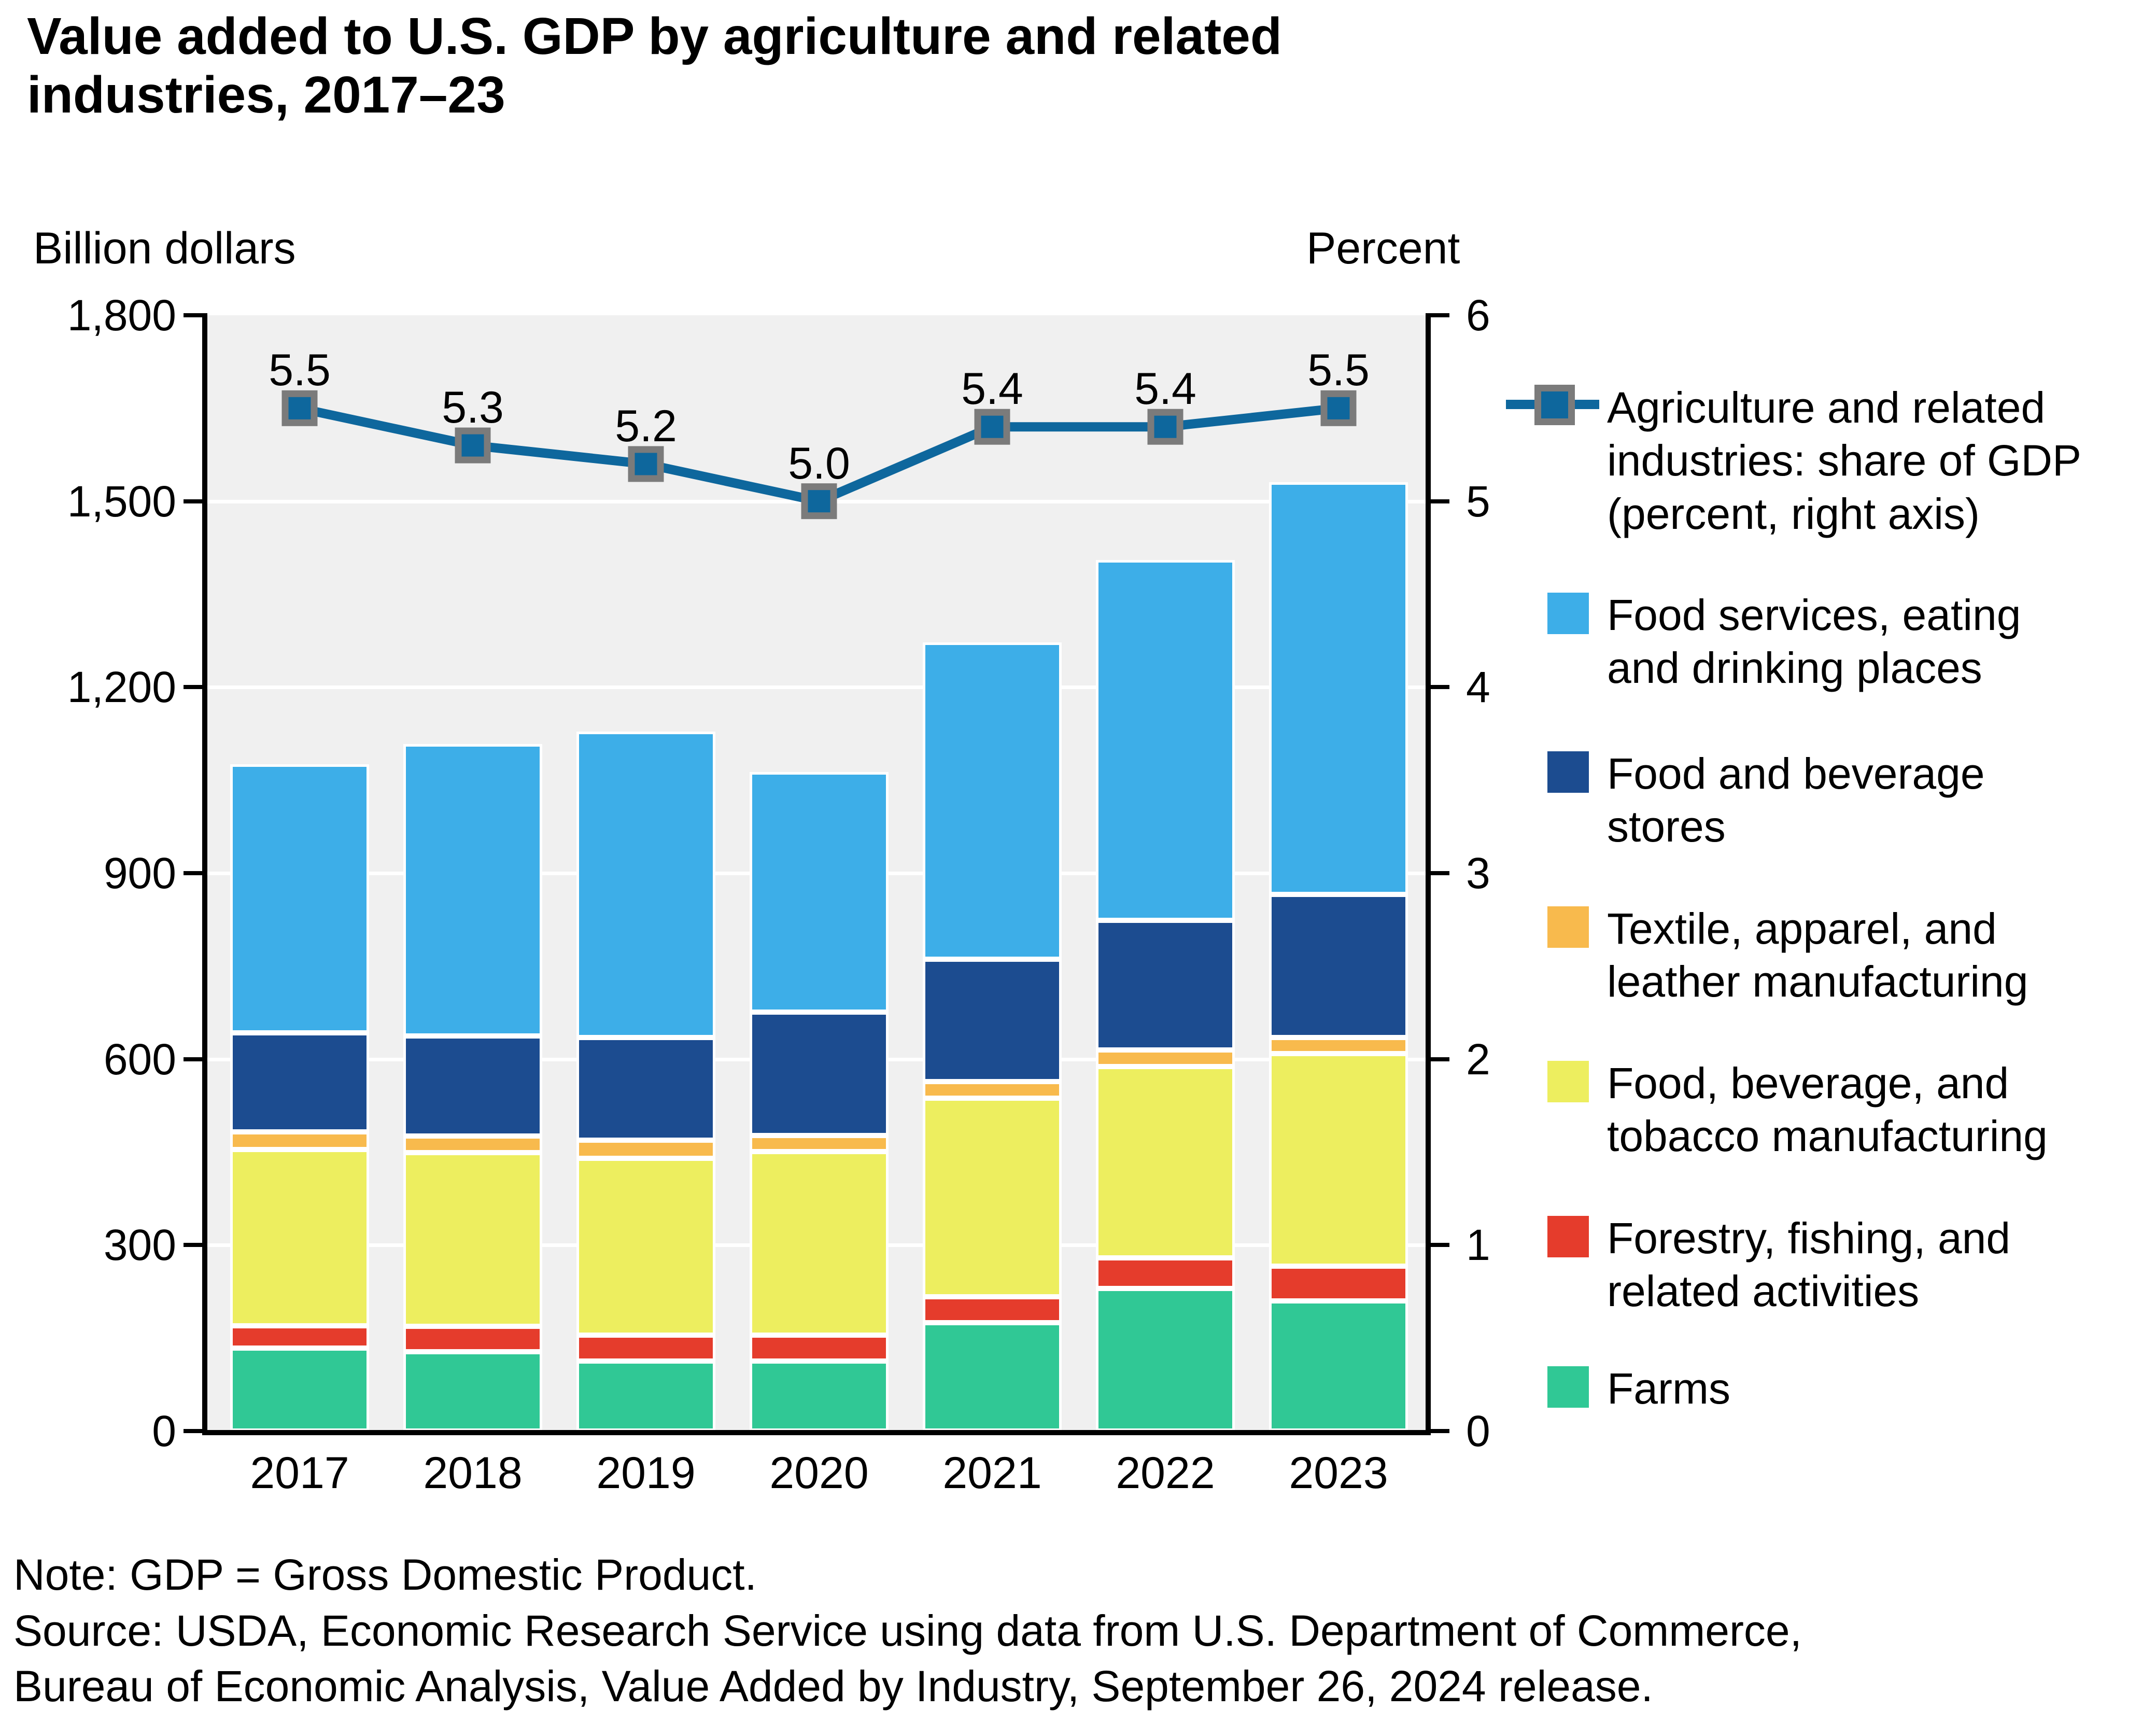  What do you see at coordinates (122, 687) in the screenshot?
I see `left-tick-label-1,200: 1,200` at bounding box center [122, 687].